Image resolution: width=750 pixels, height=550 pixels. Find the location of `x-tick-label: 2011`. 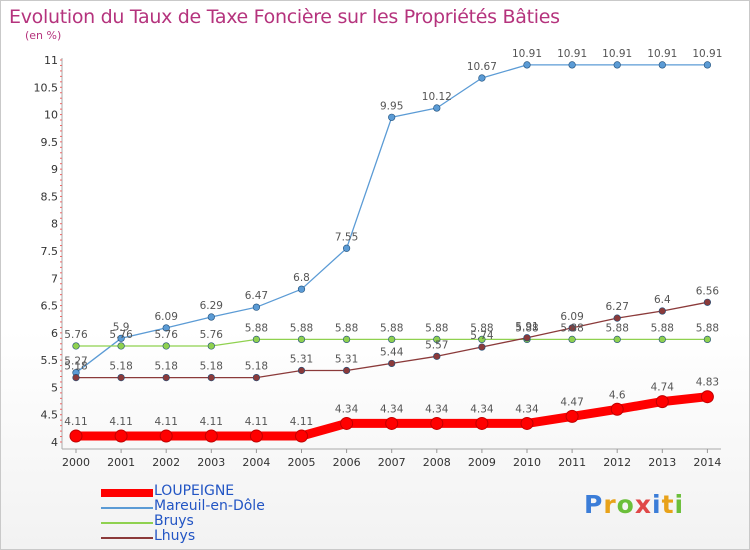

x-tick-label: 2011 is located at coordinates (572, 462).